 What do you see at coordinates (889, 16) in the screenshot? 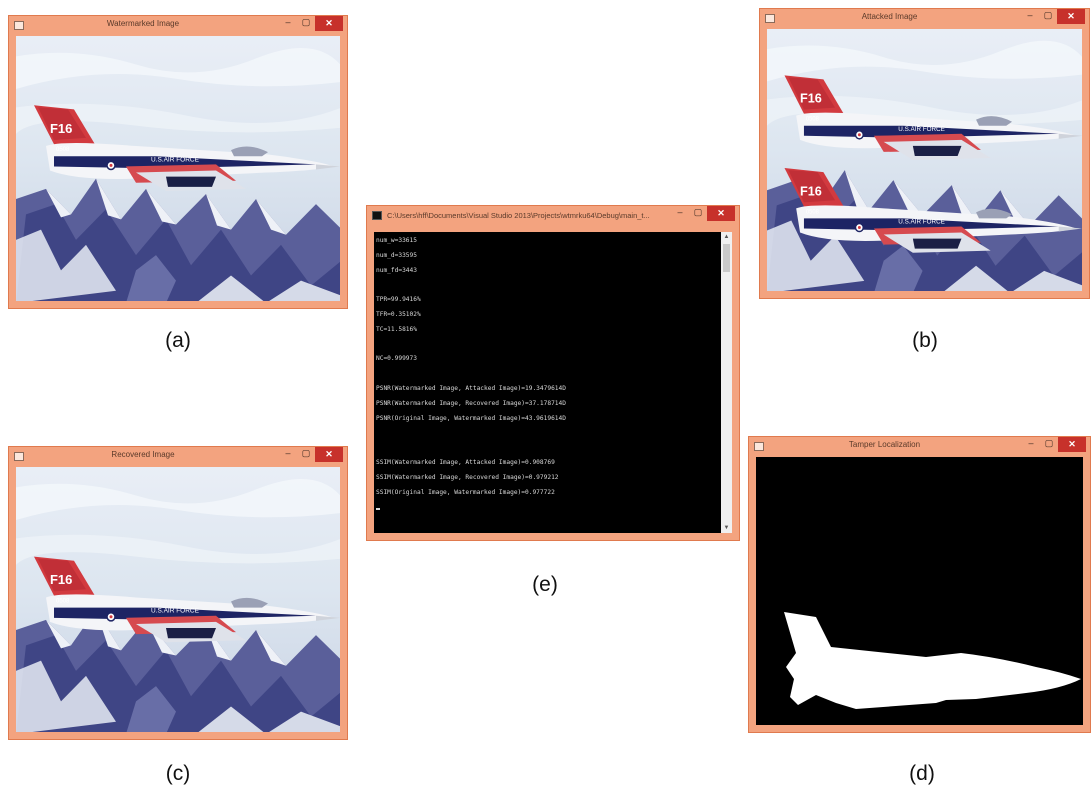
I see `window-title: Attacked Image` at bounding box center [889, 16].